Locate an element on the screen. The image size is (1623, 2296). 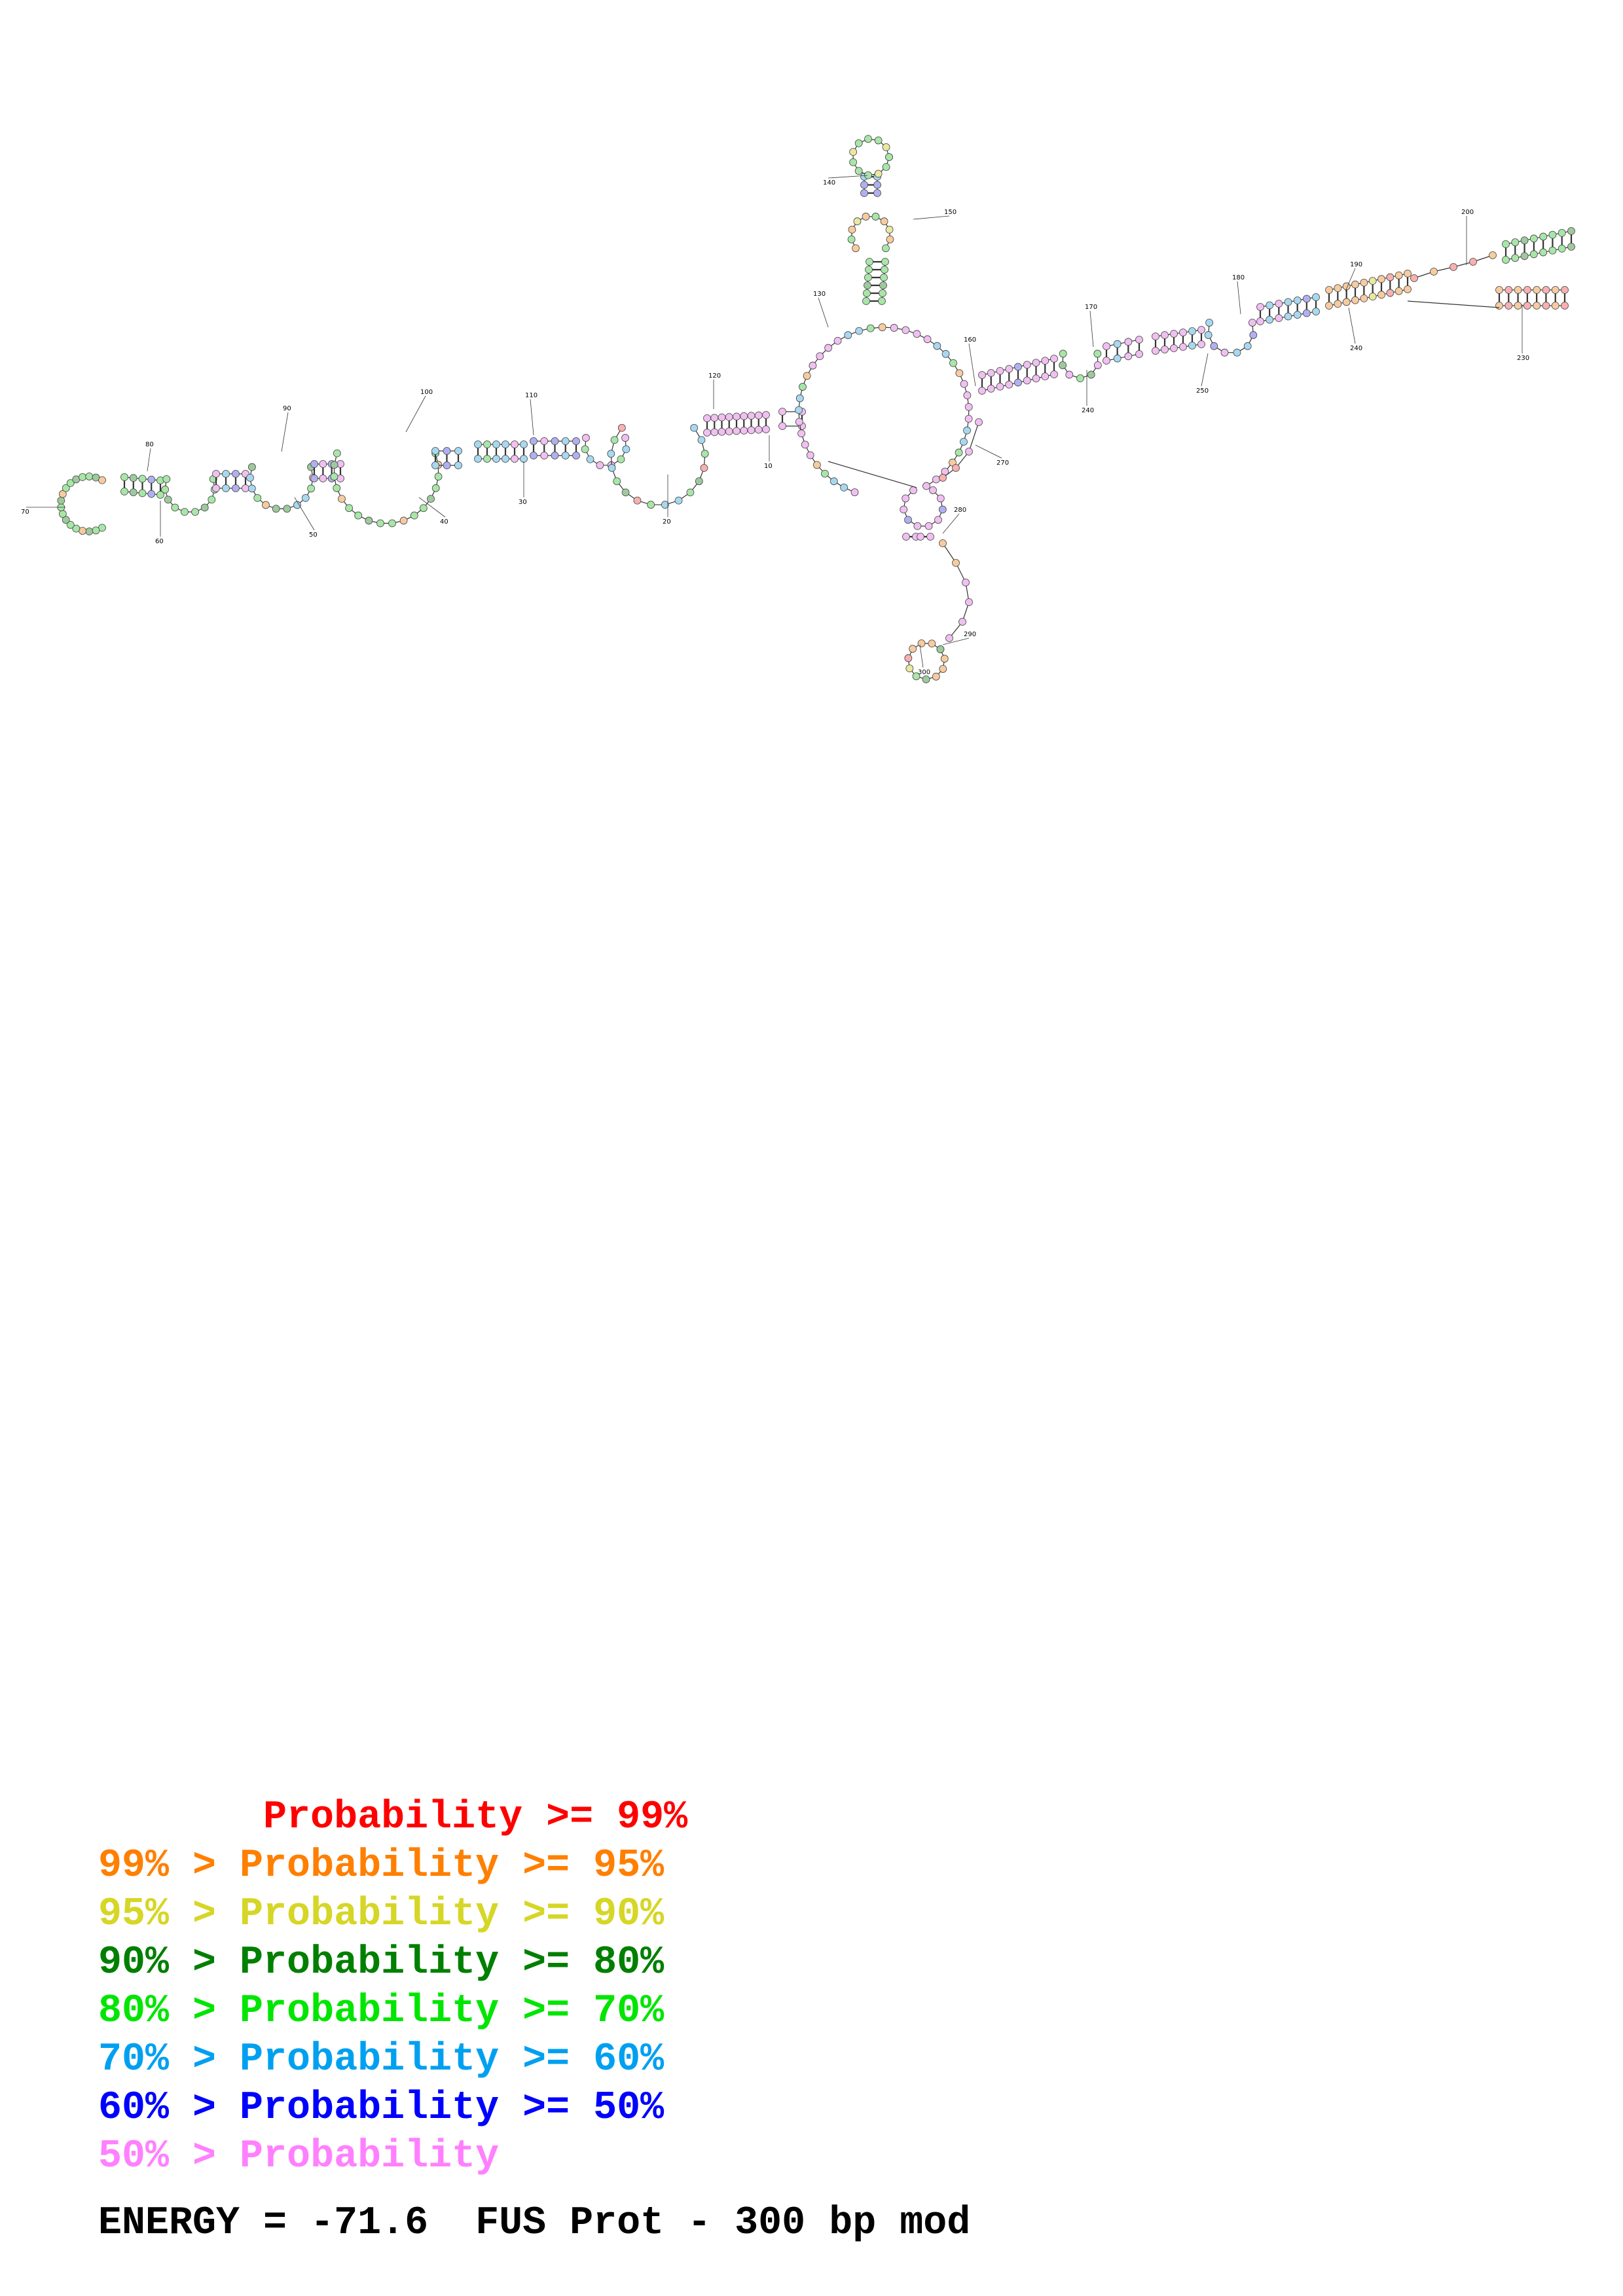
legend-label: Probability >= 95% is located at coordinates (452, 1866).